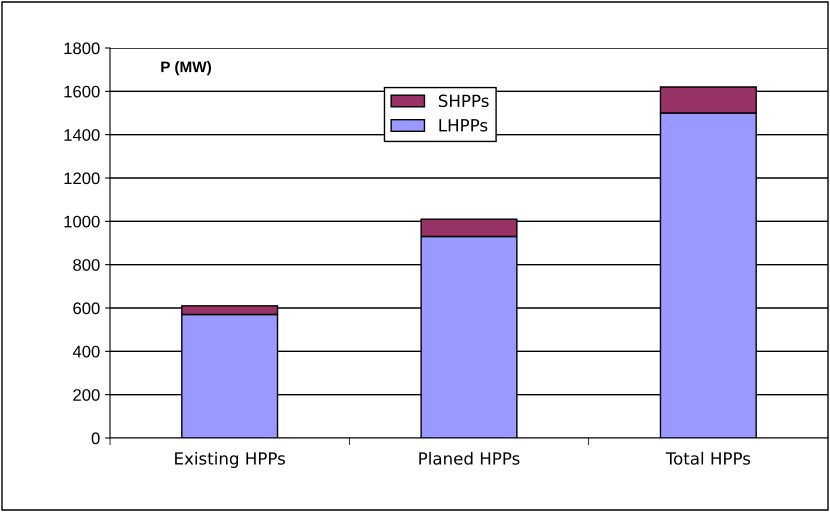  Describe the element at coordinates (186, 68) in the screenshot. I see `y-axis-title: P (MW)` at that location.